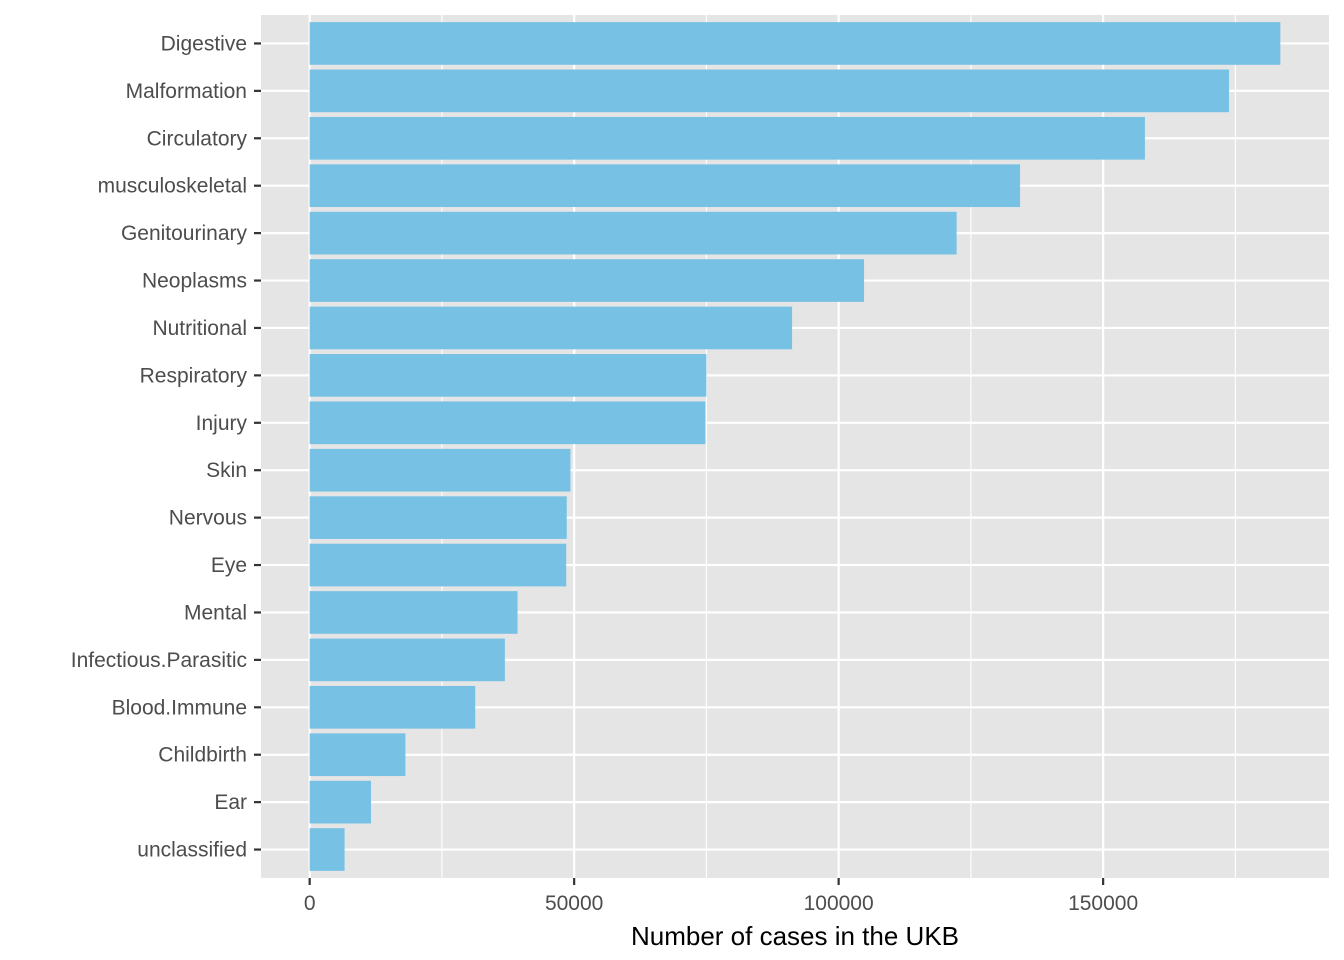 The image size is (1344, 960). Describe the element at coordinates (727, 138) in the screenshot. I see `bar-circulatory` at that location.